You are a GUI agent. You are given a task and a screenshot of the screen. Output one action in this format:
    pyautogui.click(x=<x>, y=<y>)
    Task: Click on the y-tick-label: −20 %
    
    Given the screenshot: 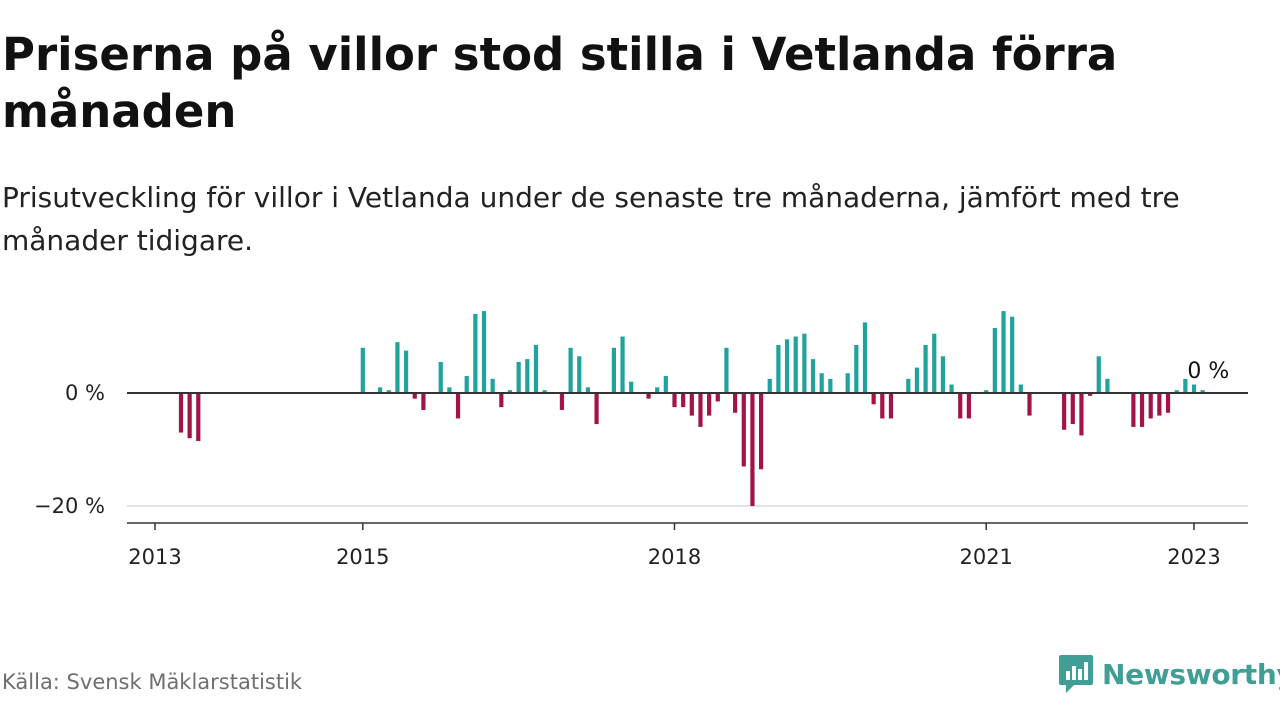 What is the action you would take?
    pyautogui.click(x=69, y=506)
    